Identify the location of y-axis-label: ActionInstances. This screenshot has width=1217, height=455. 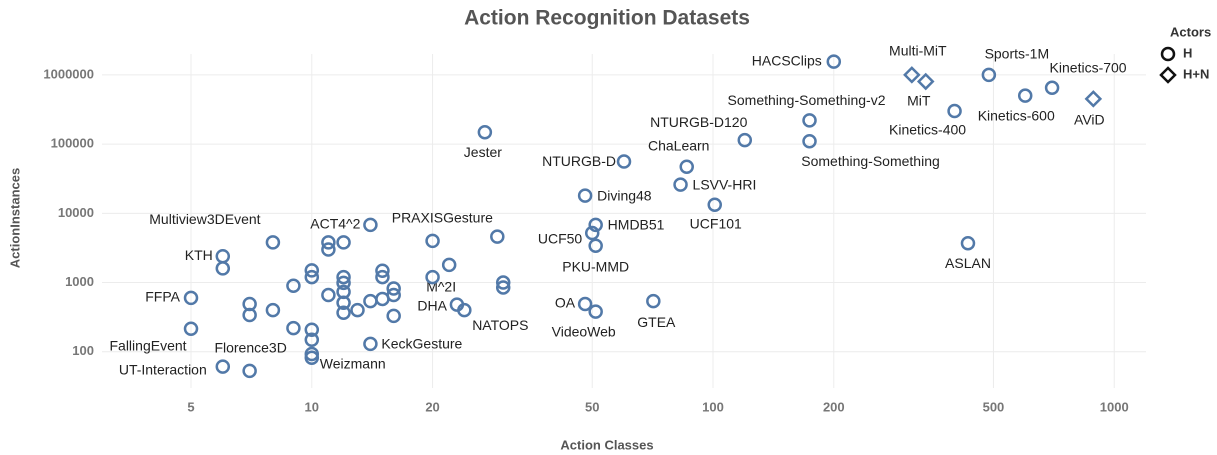
(14, 218).